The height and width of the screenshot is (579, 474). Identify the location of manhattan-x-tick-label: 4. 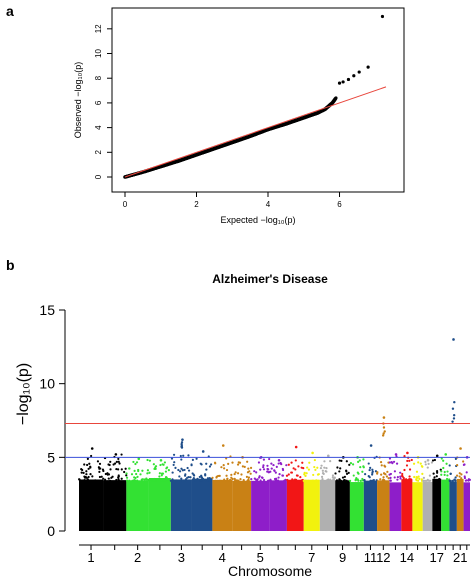
(222, 557).